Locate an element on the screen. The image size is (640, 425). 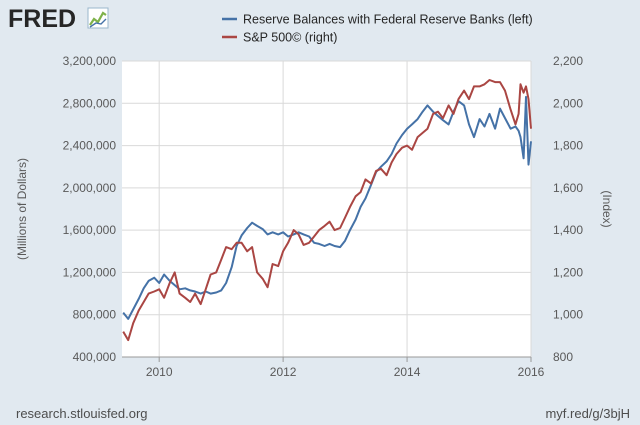
y-tick-label-right: 1,400 is located at coordinates (568, 230).